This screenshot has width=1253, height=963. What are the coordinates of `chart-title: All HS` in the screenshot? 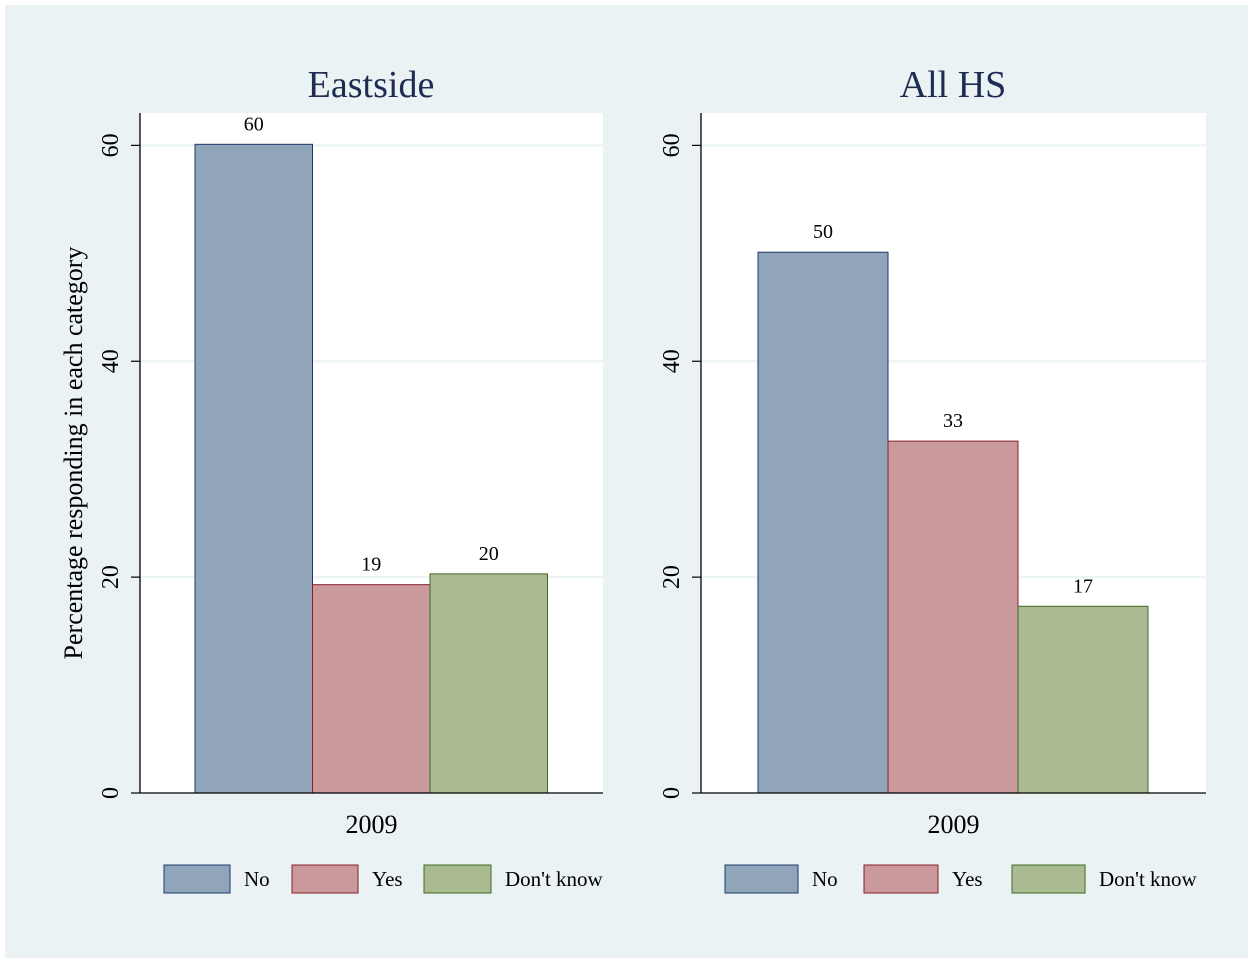 It's located at (953, 85).